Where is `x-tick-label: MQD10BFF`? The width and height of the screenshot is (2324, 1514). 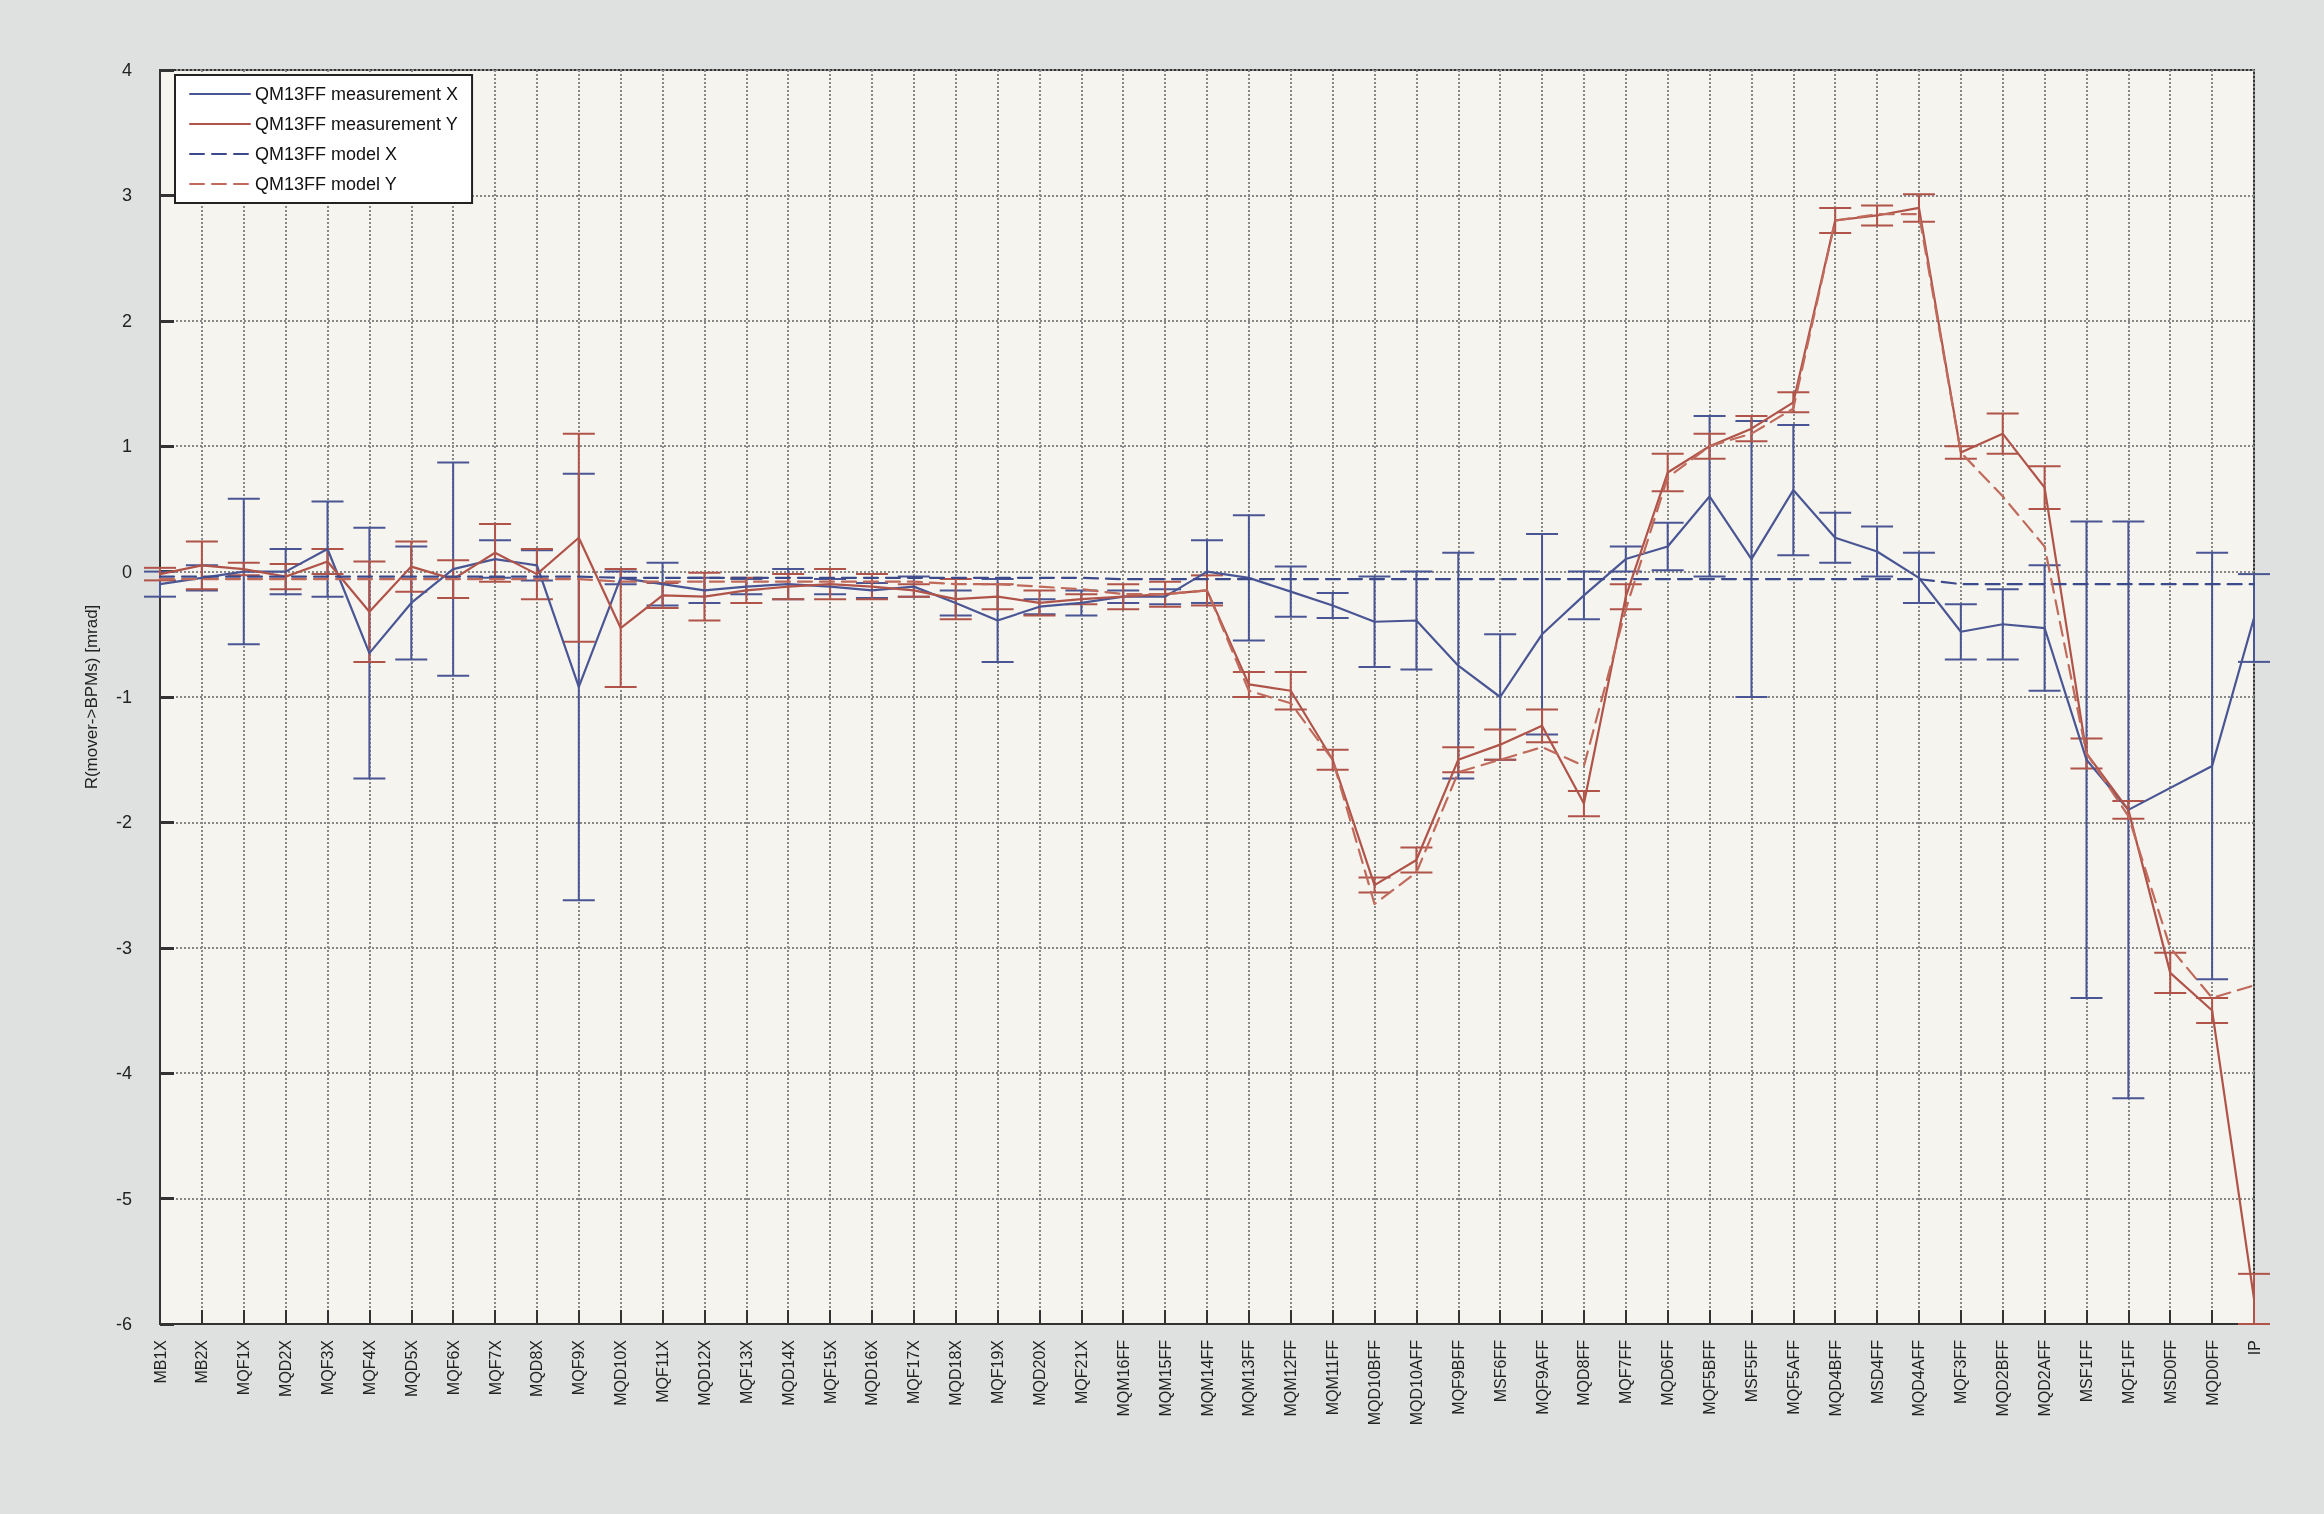
x-tick-label: MQD10BFF is located at coordinates (1375, 1382).